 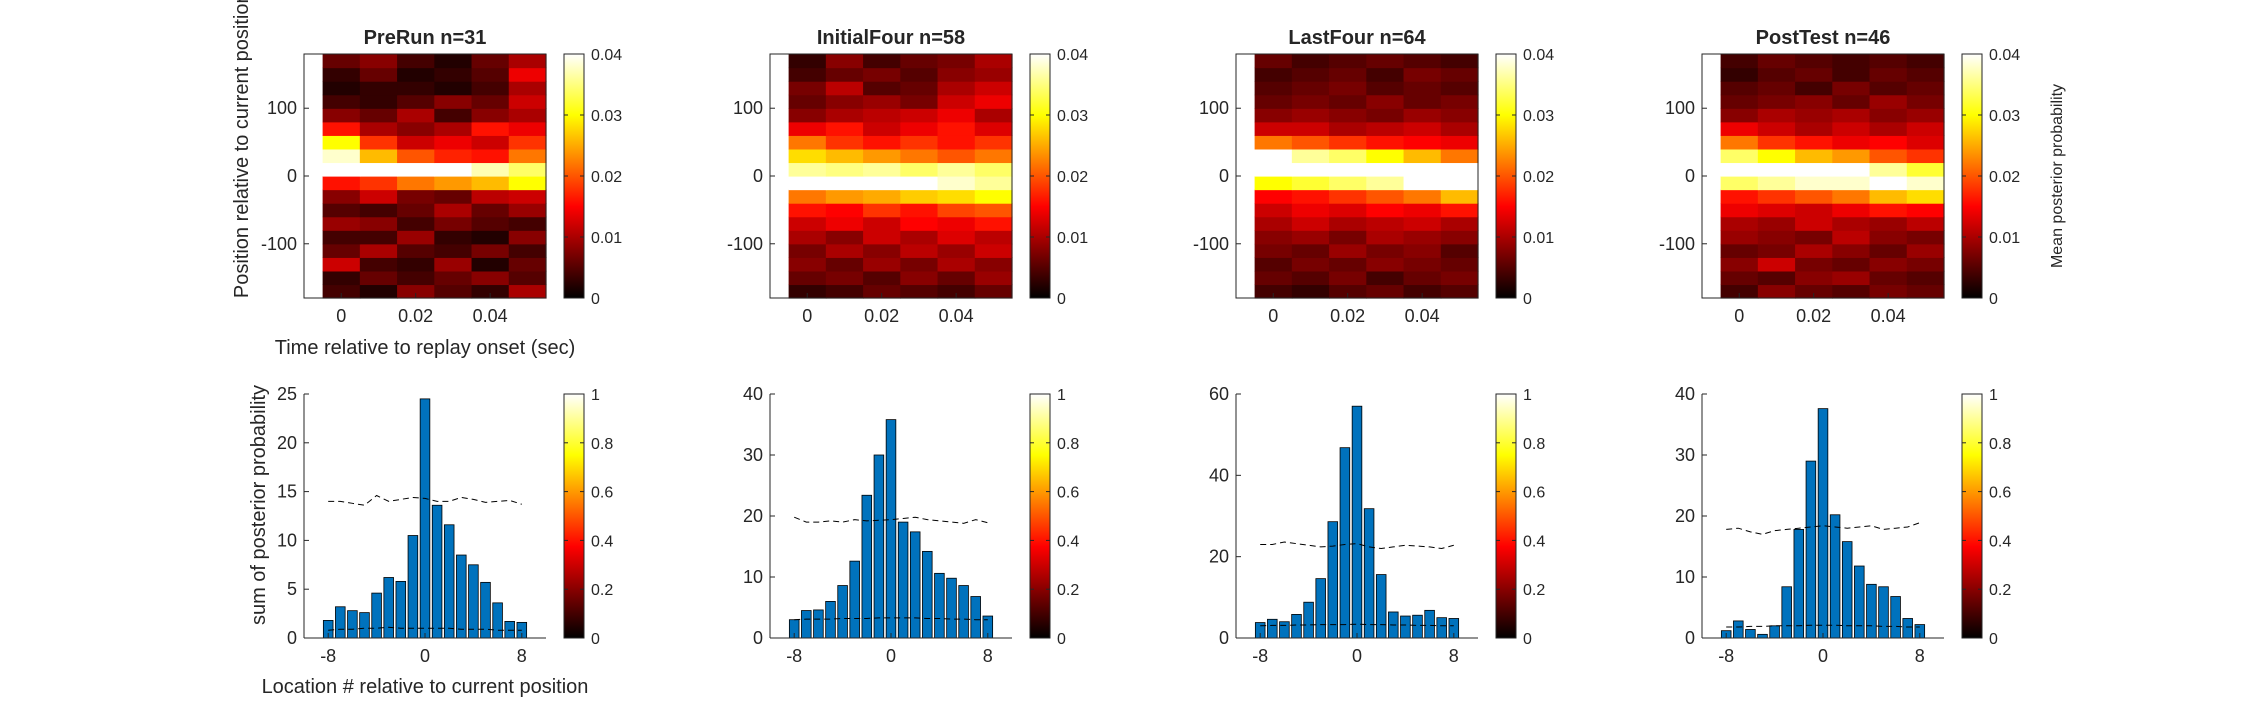 I want to click on x-tick-label: -8, so click(x=1260, y=656).